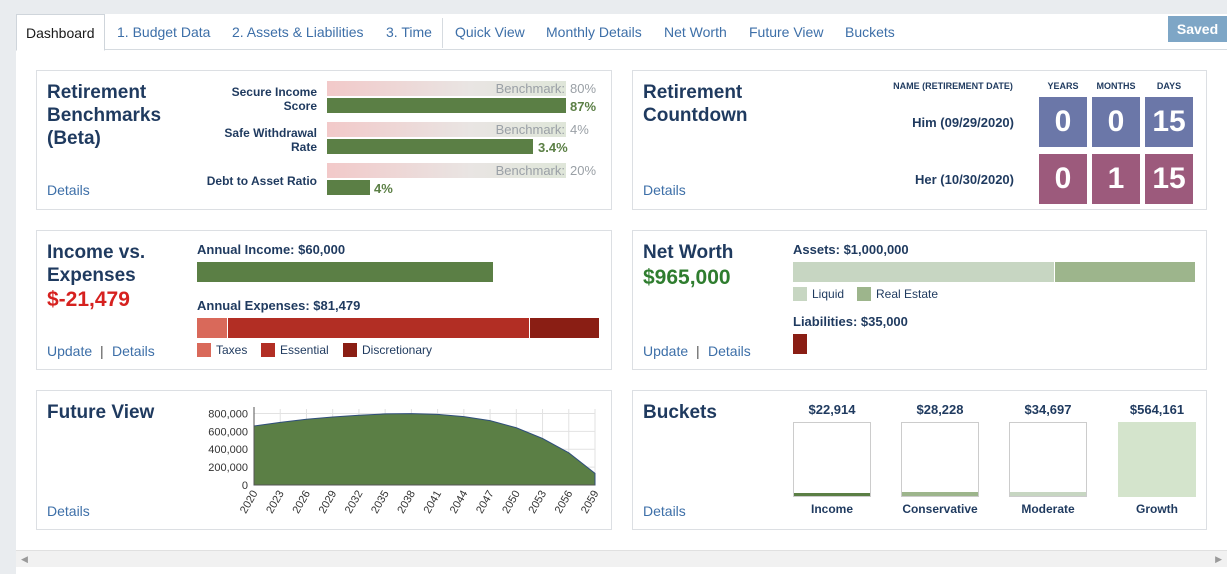  Describe the element at coordinates (304, 350) in the screenshot. I see `essential-legend: Essential` at that location.